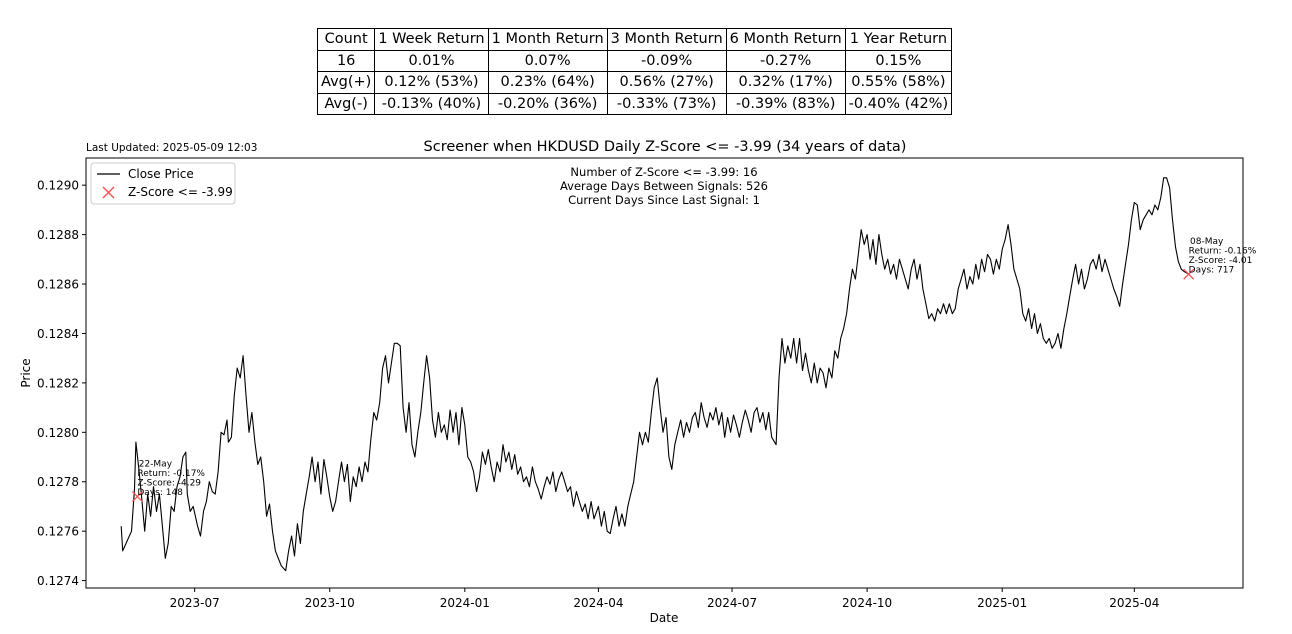 The height and width of the screenshot is (634, 1292). I want to click on signal-annotation-line: 08-May, so click(1207, 242).